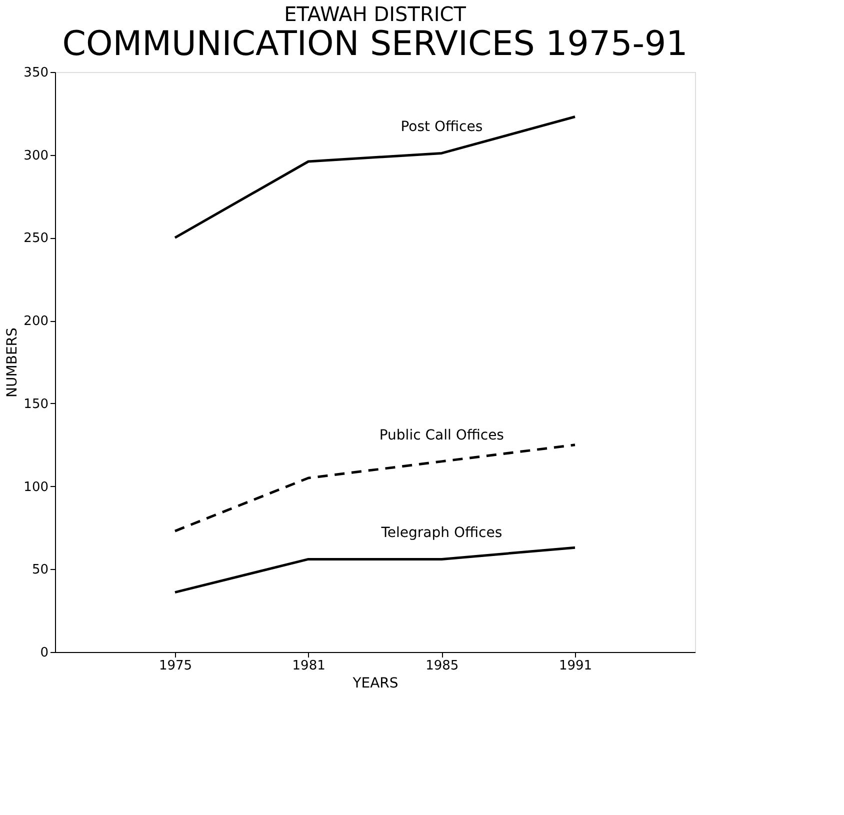  Describe the element at coordinates (44, 653) in the screenshot. I see `y-tick-label: 0` at that location.